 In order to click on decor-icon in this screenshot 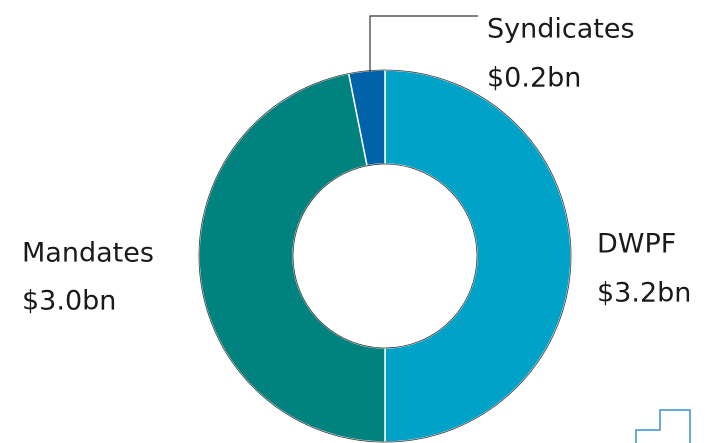, I will do `click(663, 426)`.